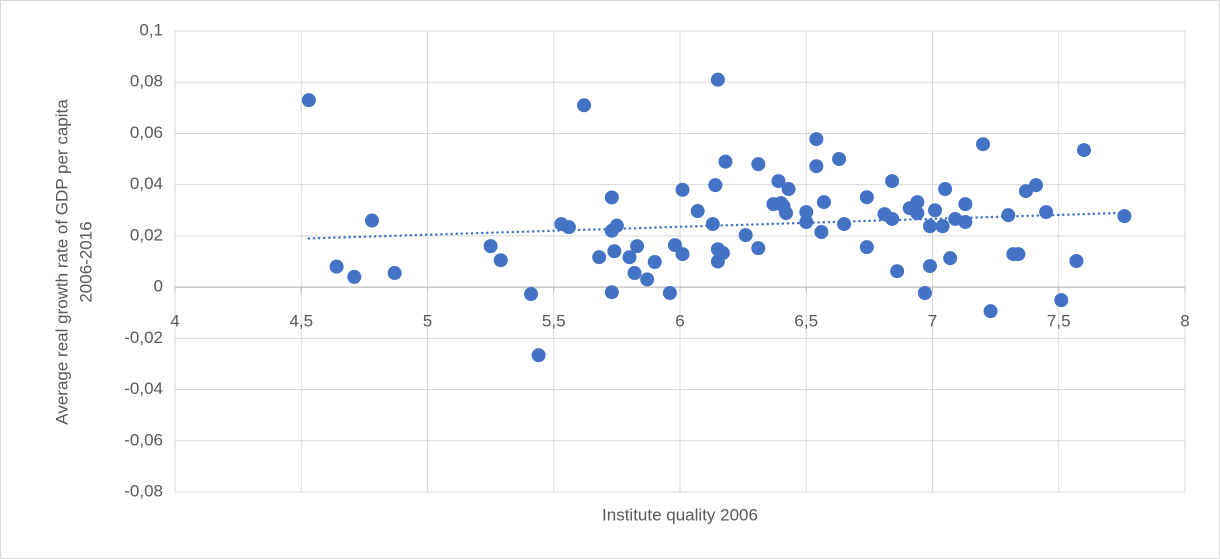  Describe the element at coordinates (146, 132) in the screenshot. I see `y-tick-label: 0,06` at that location.